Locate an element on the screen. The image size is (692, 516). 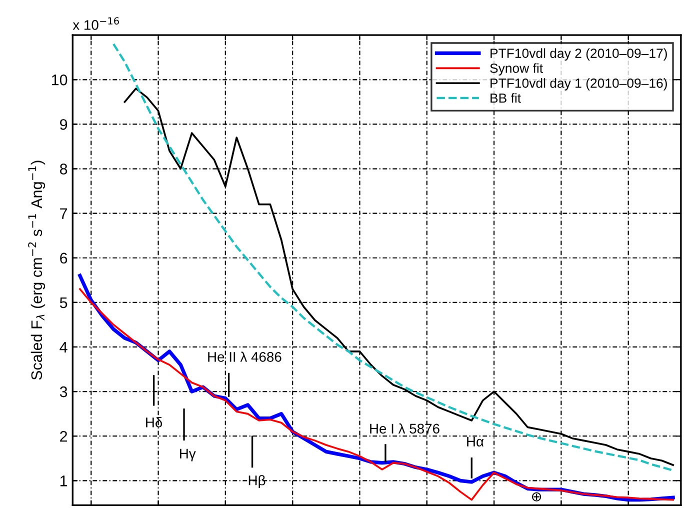
legend-label: PTF10vdl day 2 (2010–09–17) is located at coordinates (578, 54).